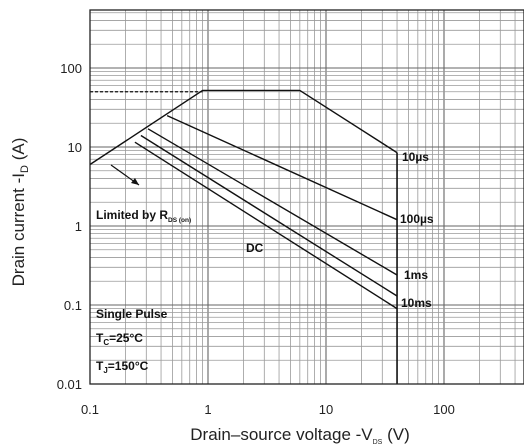 The width and height of the screenshot is (524, 448). What do you see at coordinates (417, 219) in the screenshot?
I see `label-100us: 100µs` at bounding box center [417, 219].